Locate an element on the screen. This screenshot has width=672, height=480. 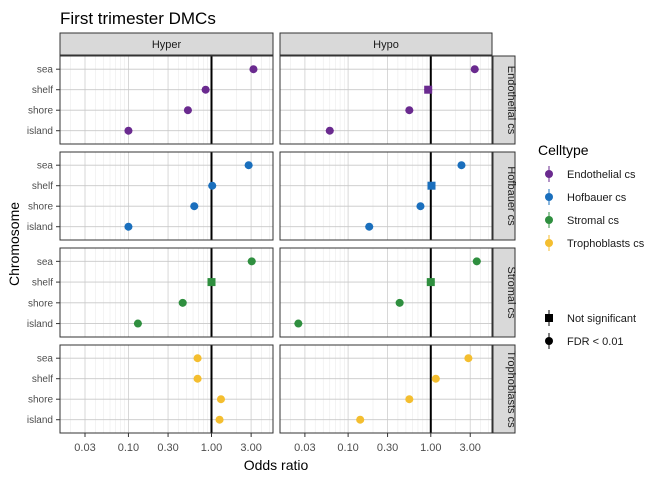
facet-strip-label: Hyper is located at coordinates (167, 45).